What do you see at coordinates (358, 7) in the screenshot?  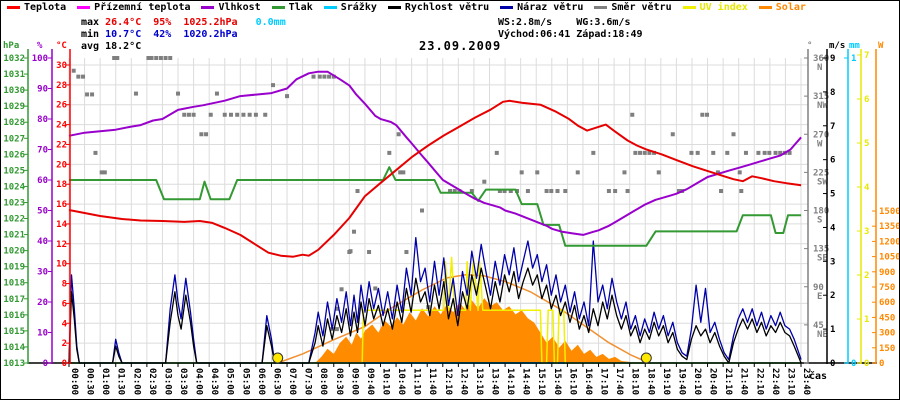 I see `legend-label: Srážky` at bounding box center [358, 7].